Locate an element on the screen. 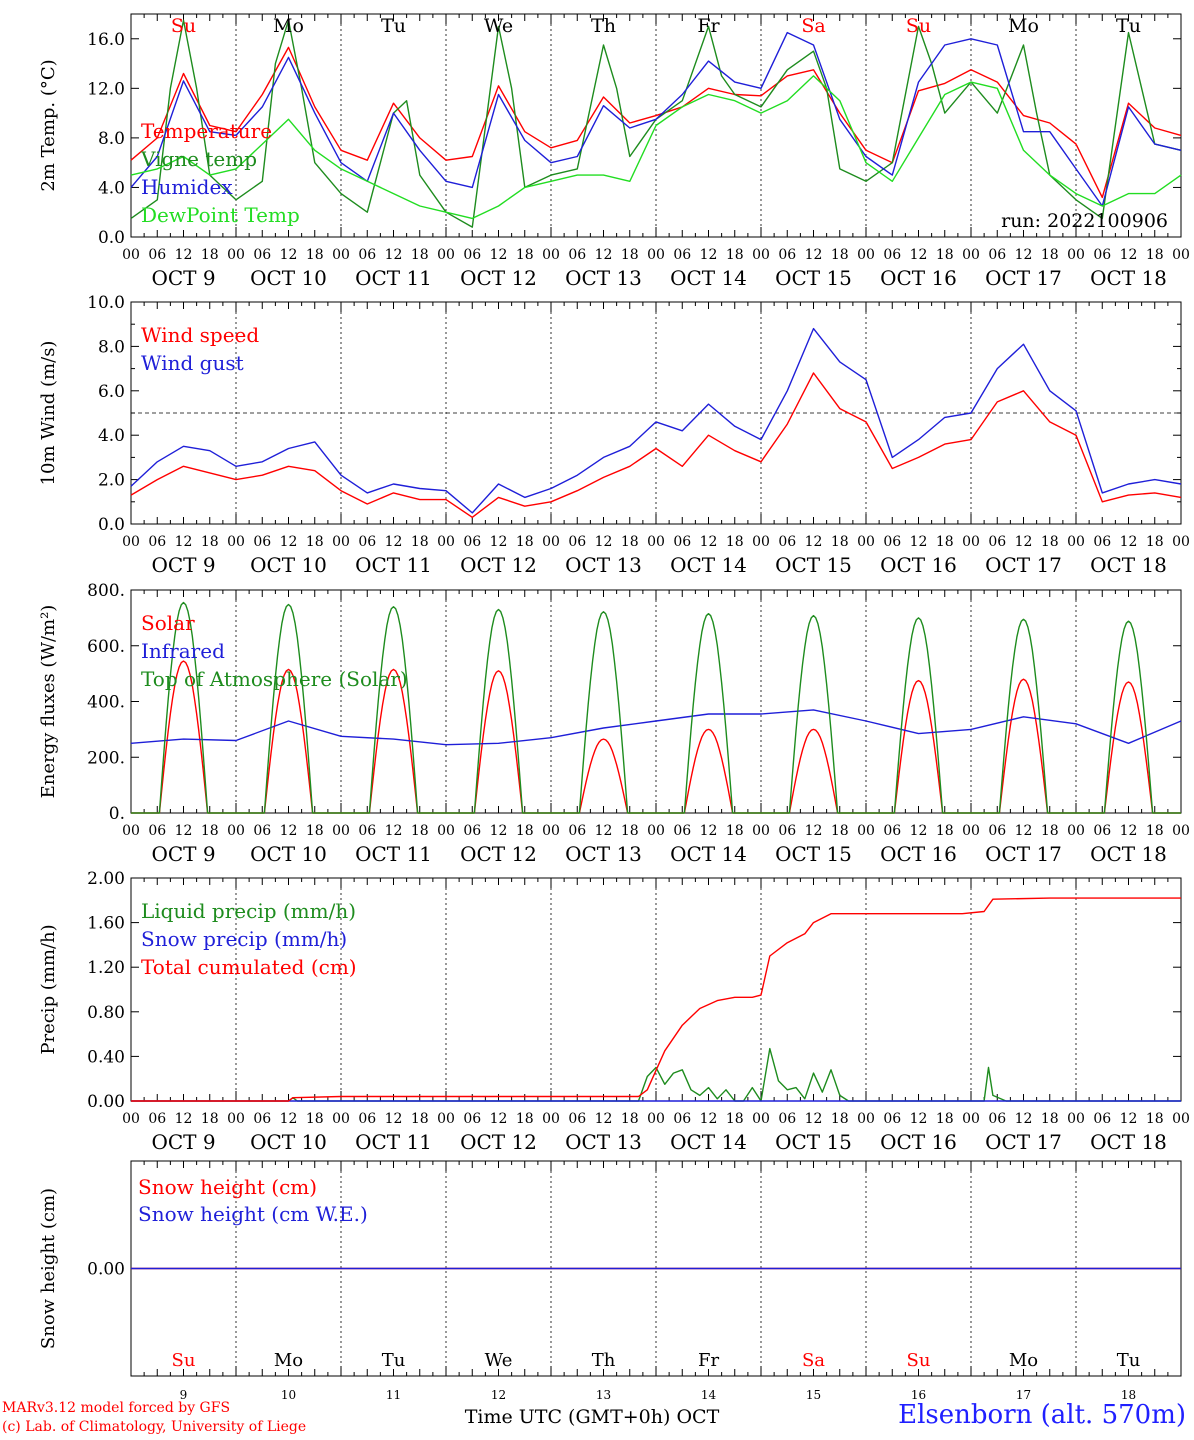  weekday-label: Sa is located at coordinates (813, 1360).